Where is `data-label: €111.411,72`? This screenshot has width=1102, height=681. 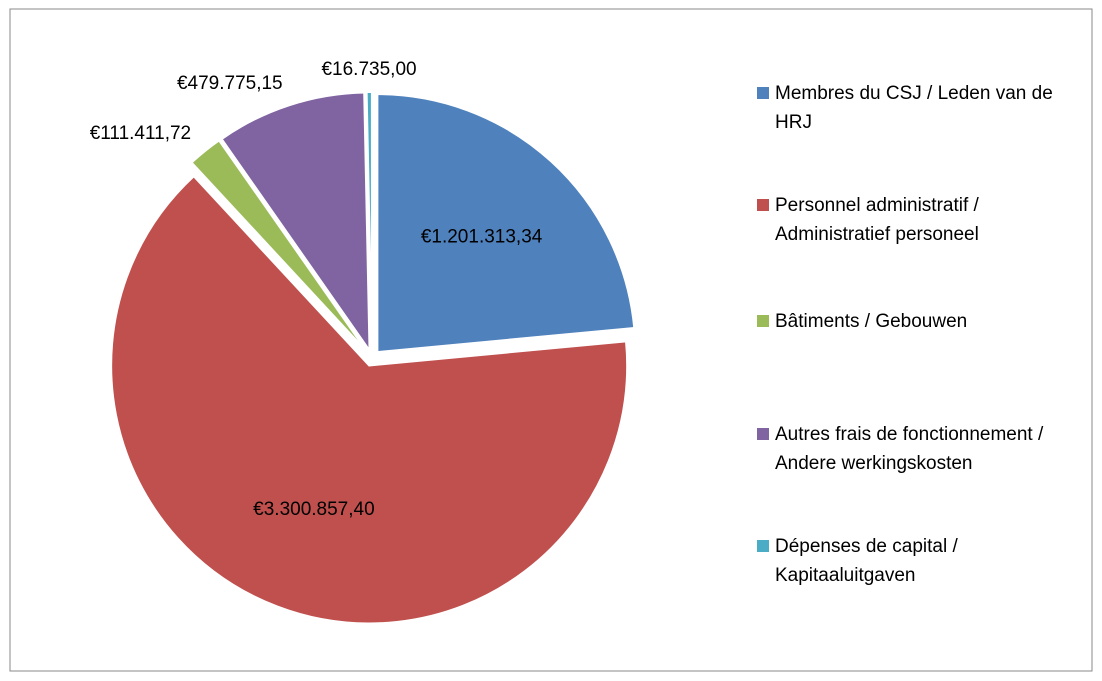
data-label: €111.411,72 is located at coordinates (140, 133).